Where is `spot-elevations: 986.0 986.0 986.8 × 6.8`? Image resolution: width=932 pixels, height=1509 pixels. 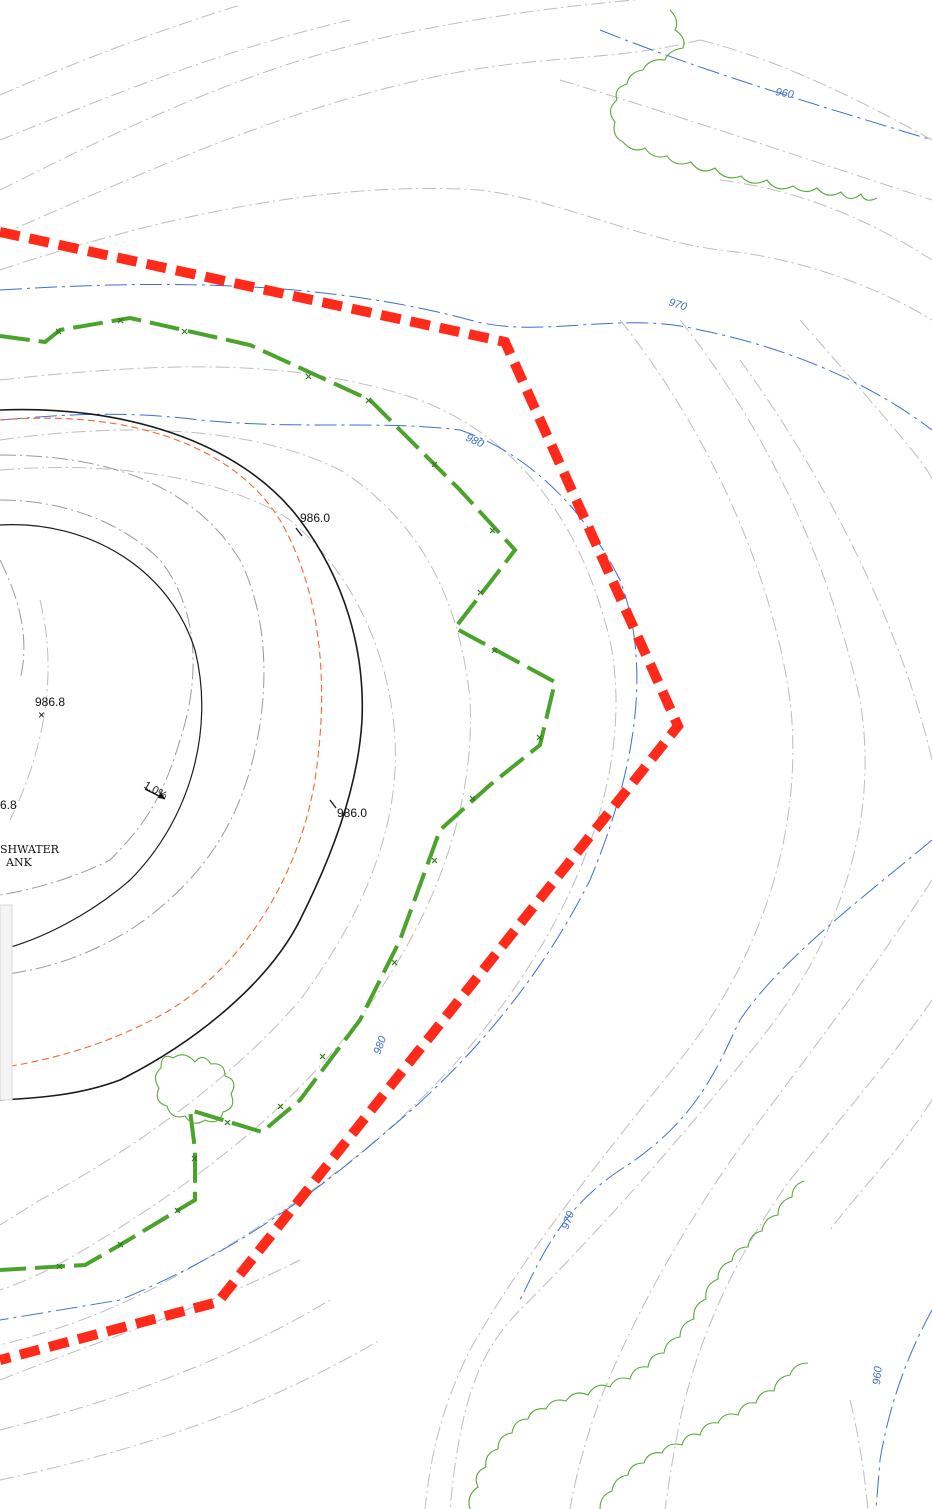 spot-elevations: 986.0 986.0 986.8 × 6.8 is located at coordinates (183, 665).